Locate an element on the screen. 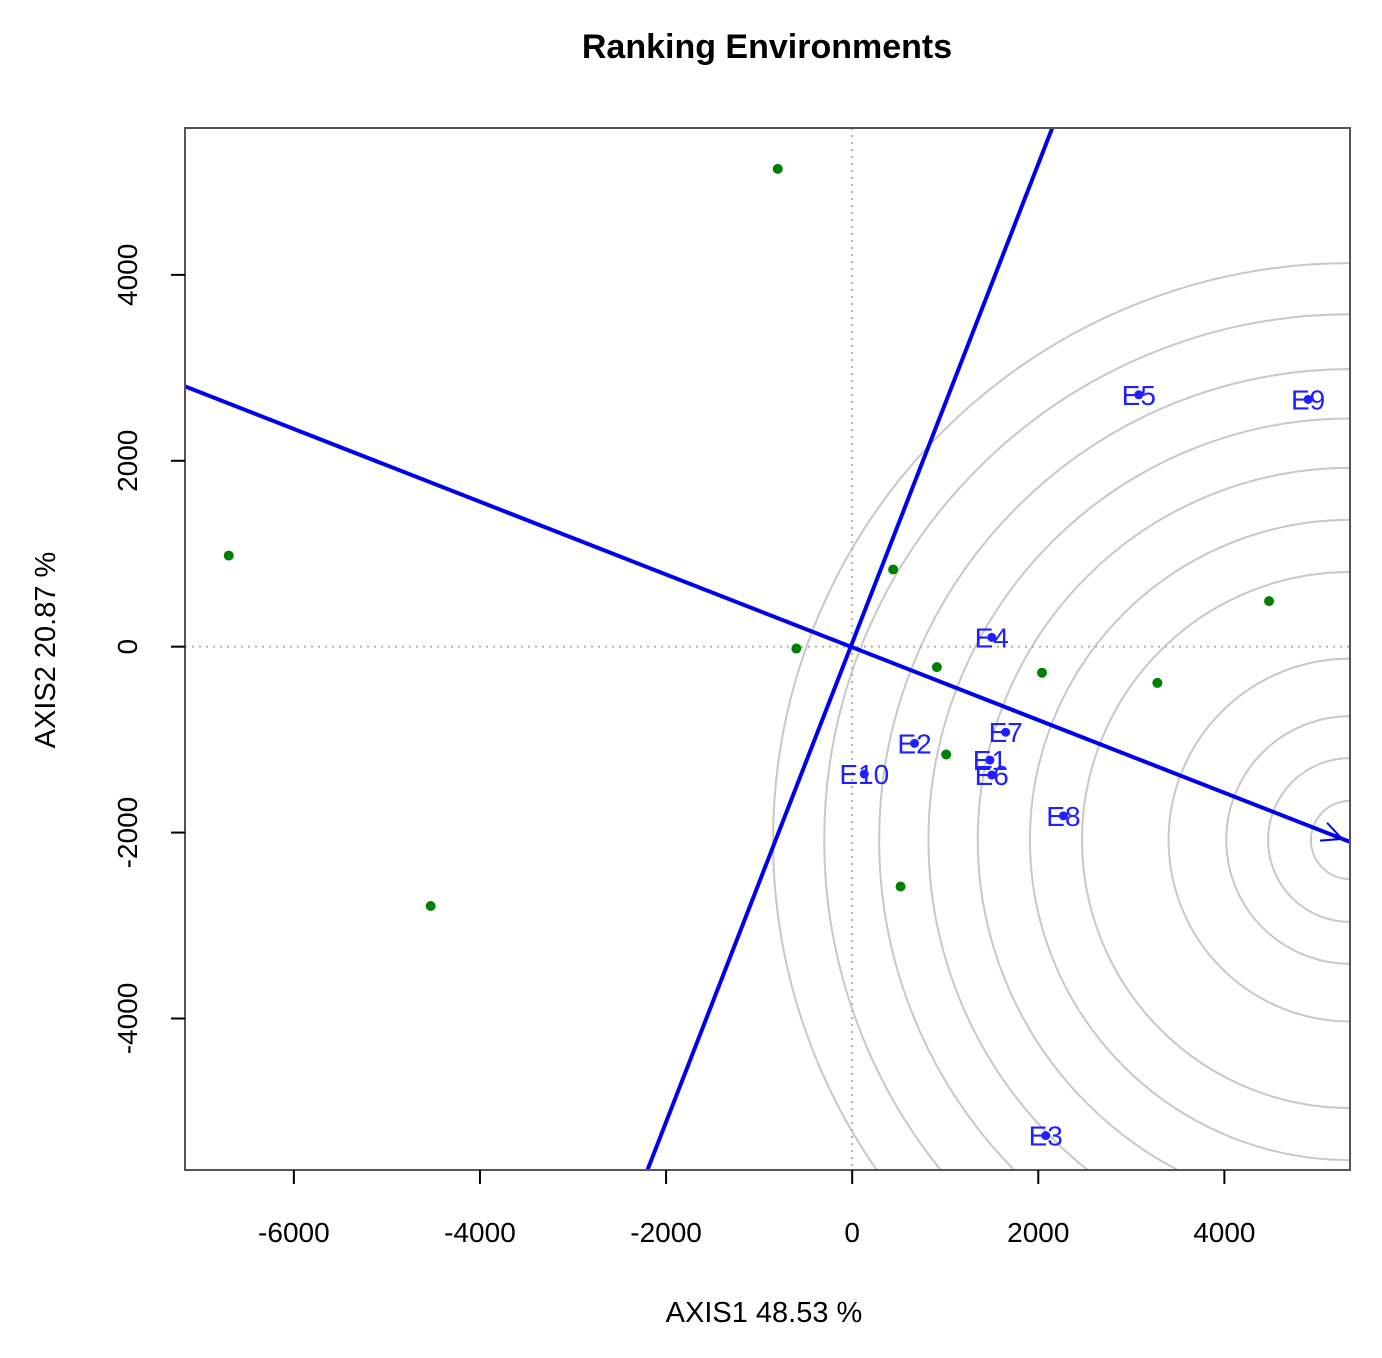  environment-point-e9 is located at coordinates (1308, 399).